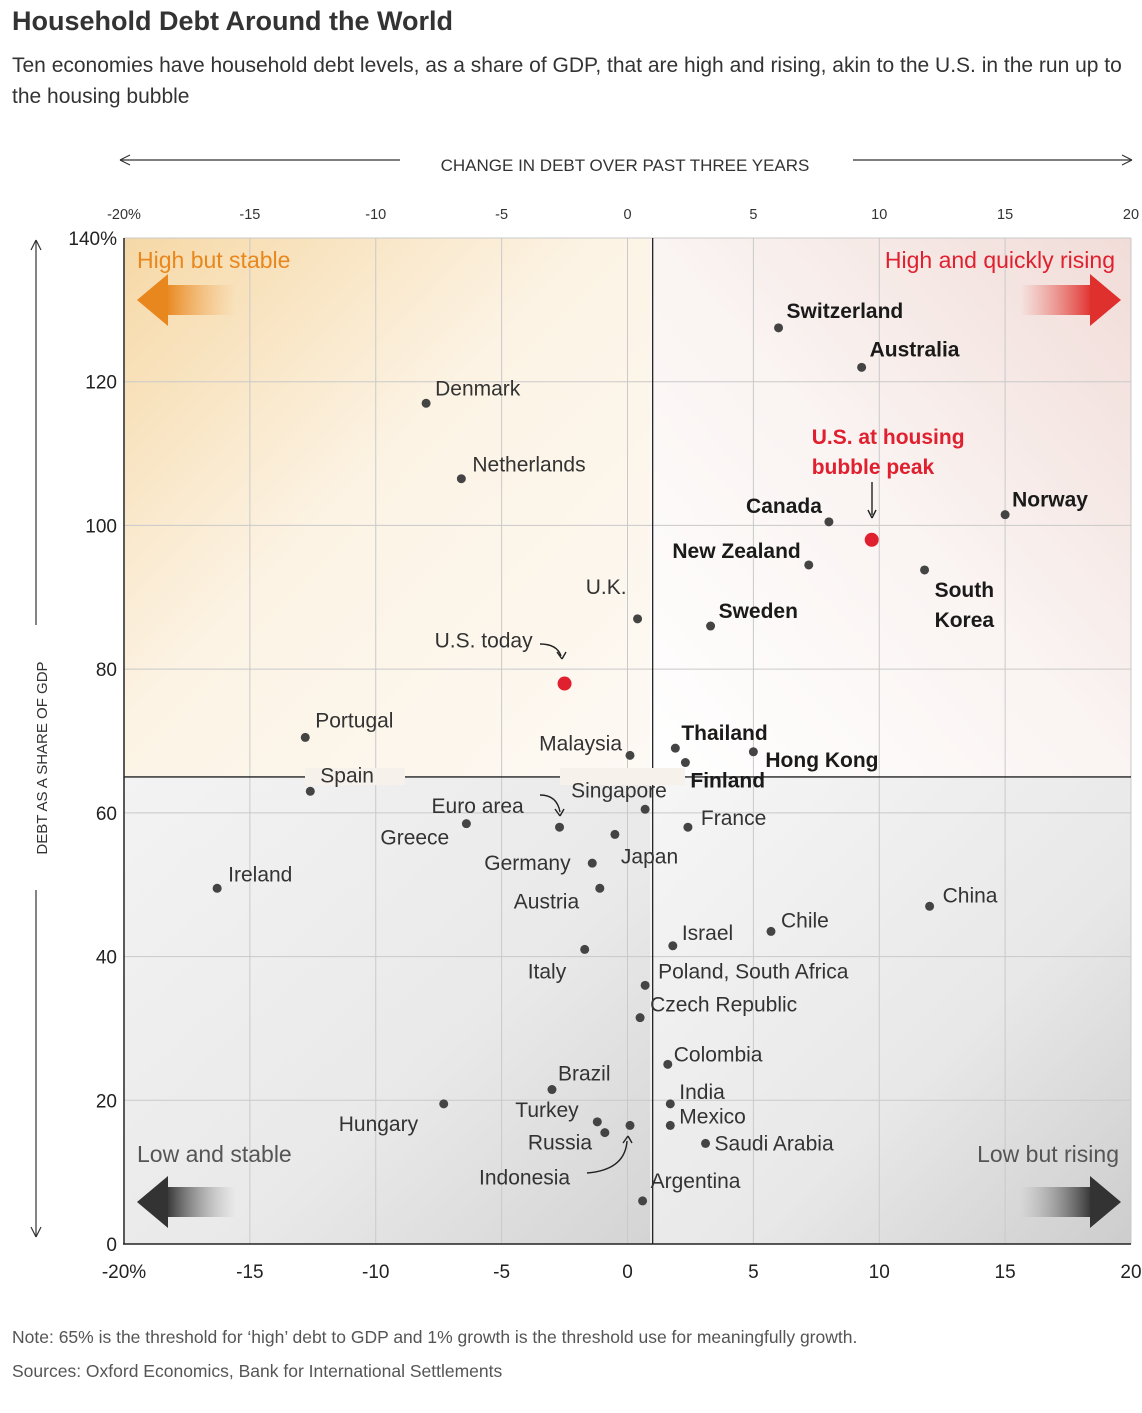 The image size is (1142, 1413). What do you see at coordinates (1005, 515) in the screenshot?
I see `point-norway` at bounding box center [1005, 515].